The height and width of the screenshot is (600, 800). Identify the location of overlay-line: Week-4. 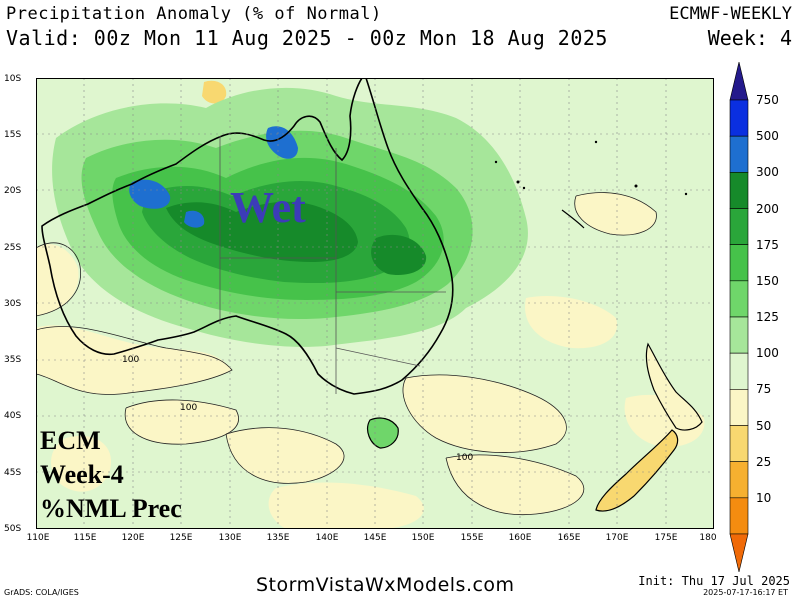
(82, 474).